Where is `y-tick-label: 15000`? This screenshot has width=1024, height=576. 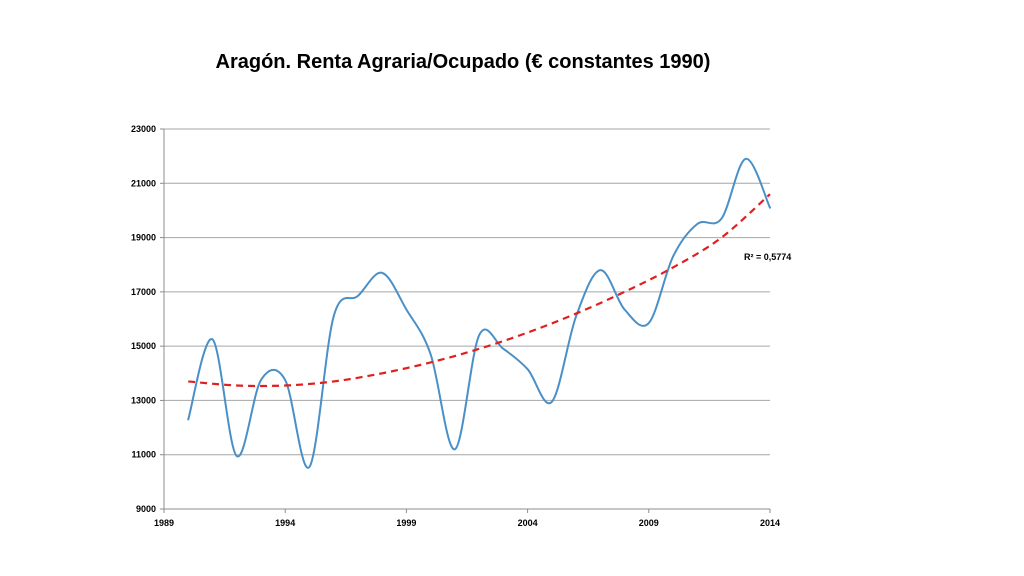 y-tick-label: 15000 is located at coordinates (143, 346).